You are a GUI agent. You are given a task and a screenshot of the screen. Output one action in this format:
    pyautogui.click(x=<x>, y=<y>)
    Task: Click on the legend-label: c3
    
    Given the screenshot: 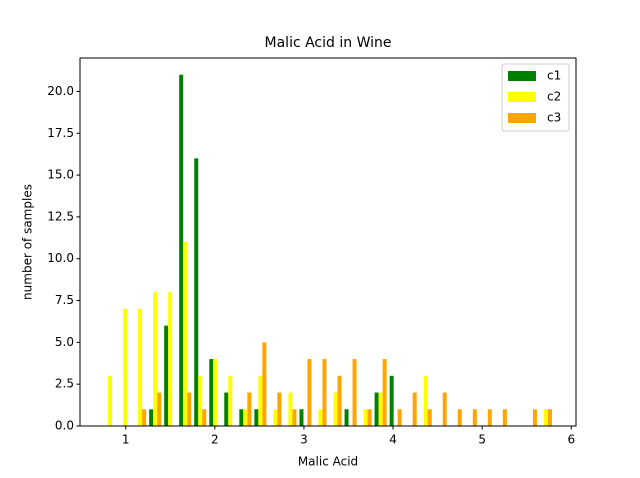 What is the action you would take?
    pyautogui.click(x=554, y=118)
    